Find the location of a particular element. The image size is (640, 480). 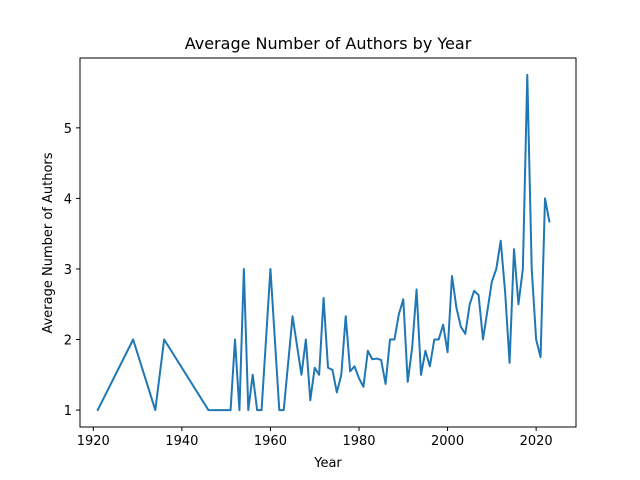

x-tick-label: 1920 is located at coordinates (93, 441).